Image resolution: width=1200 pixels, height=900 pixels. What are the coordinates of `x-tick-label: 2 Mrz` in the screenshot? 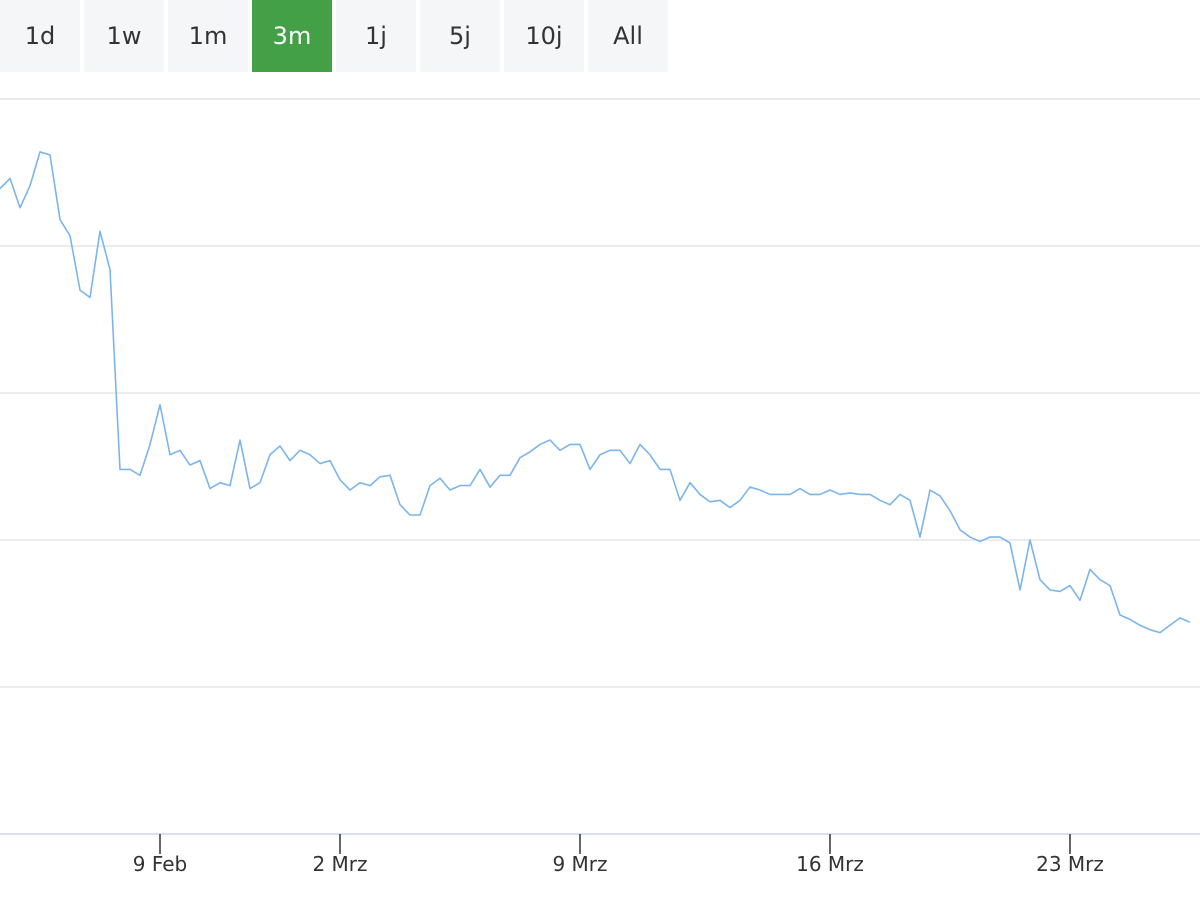 It's located at (339, 864).